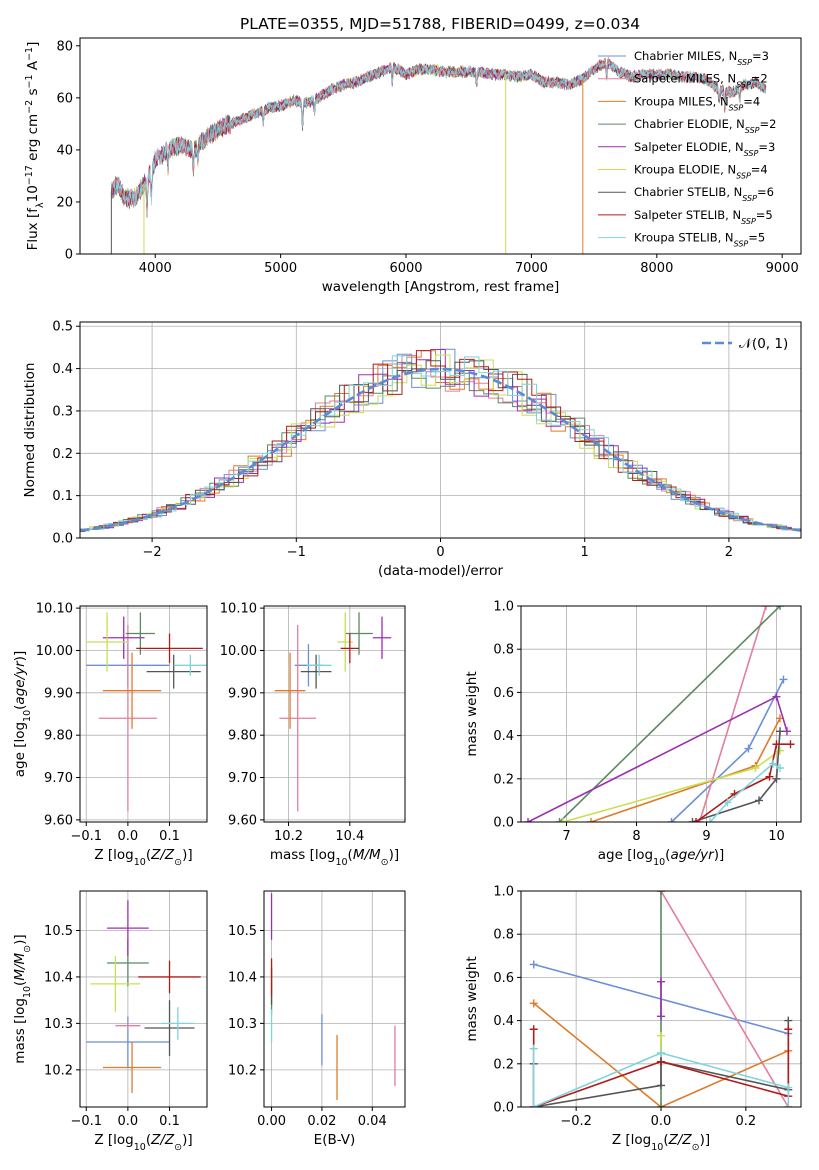  I want to click on y-axis-label-part: A, so click(33, 67).